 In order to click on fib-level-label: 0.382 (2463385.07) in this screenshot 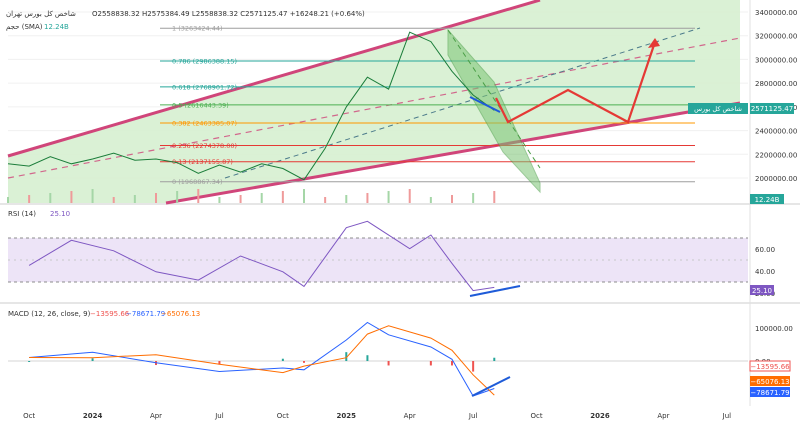, I will do `click(204, 124)`.